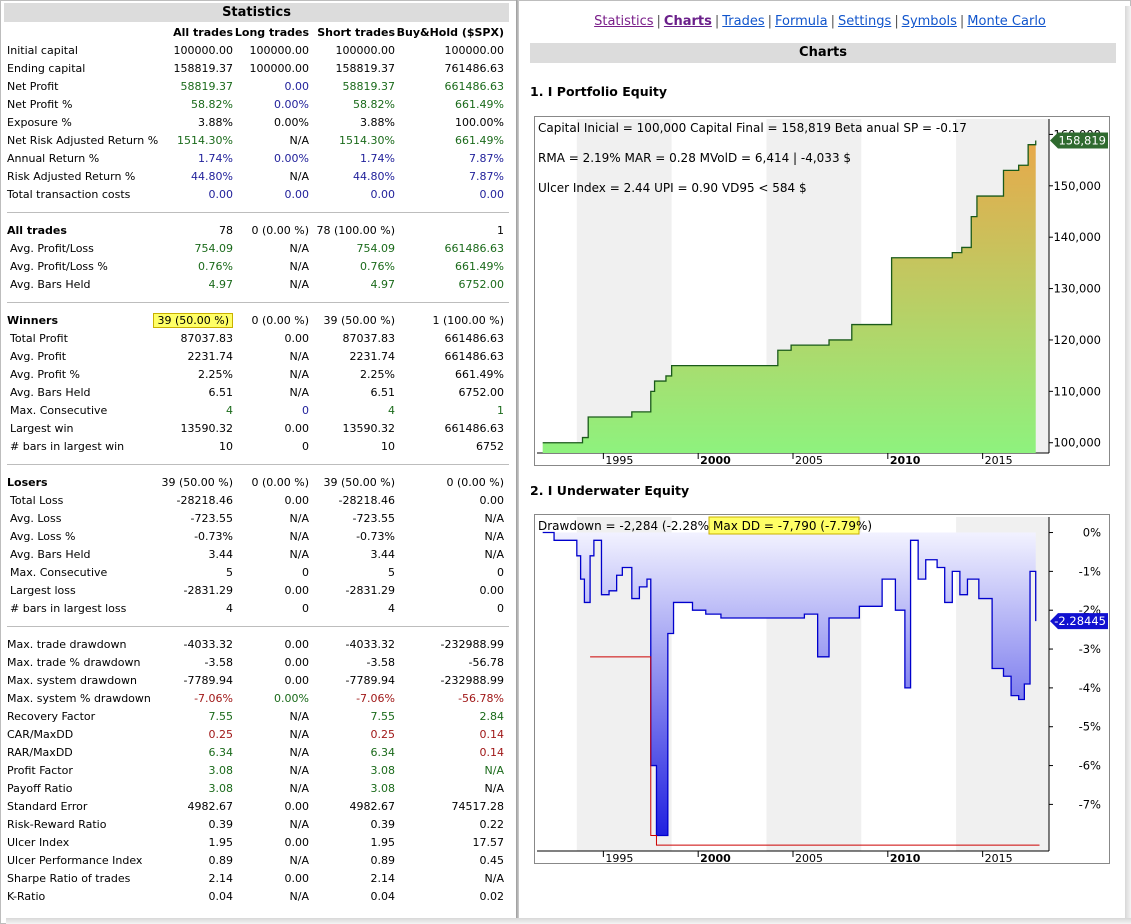 This screenshot has width=1131, height=924. What do you see at coordinates (39, 338) in the screenshot?
I see `row-label: Total Profit` at bounding box center [39, 338].